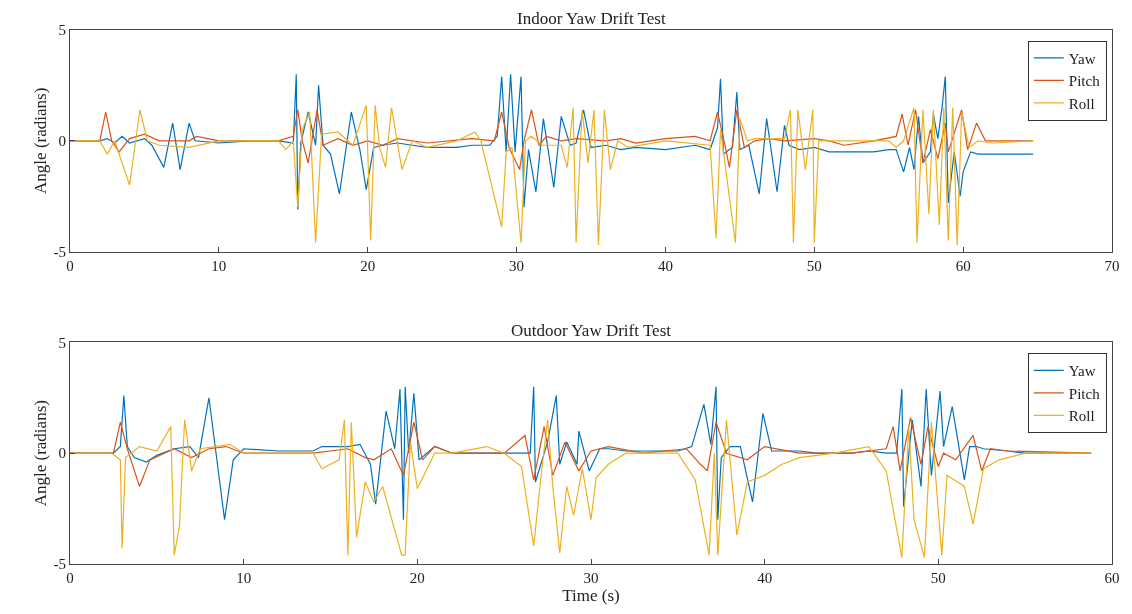 The width and height of the screenshot is (1132, 614). What do you see at coordinates (591, 18) in the screenshot?
I see `chart-title: Indoor Yaw Drift Test` at bounding box center [591, 18].